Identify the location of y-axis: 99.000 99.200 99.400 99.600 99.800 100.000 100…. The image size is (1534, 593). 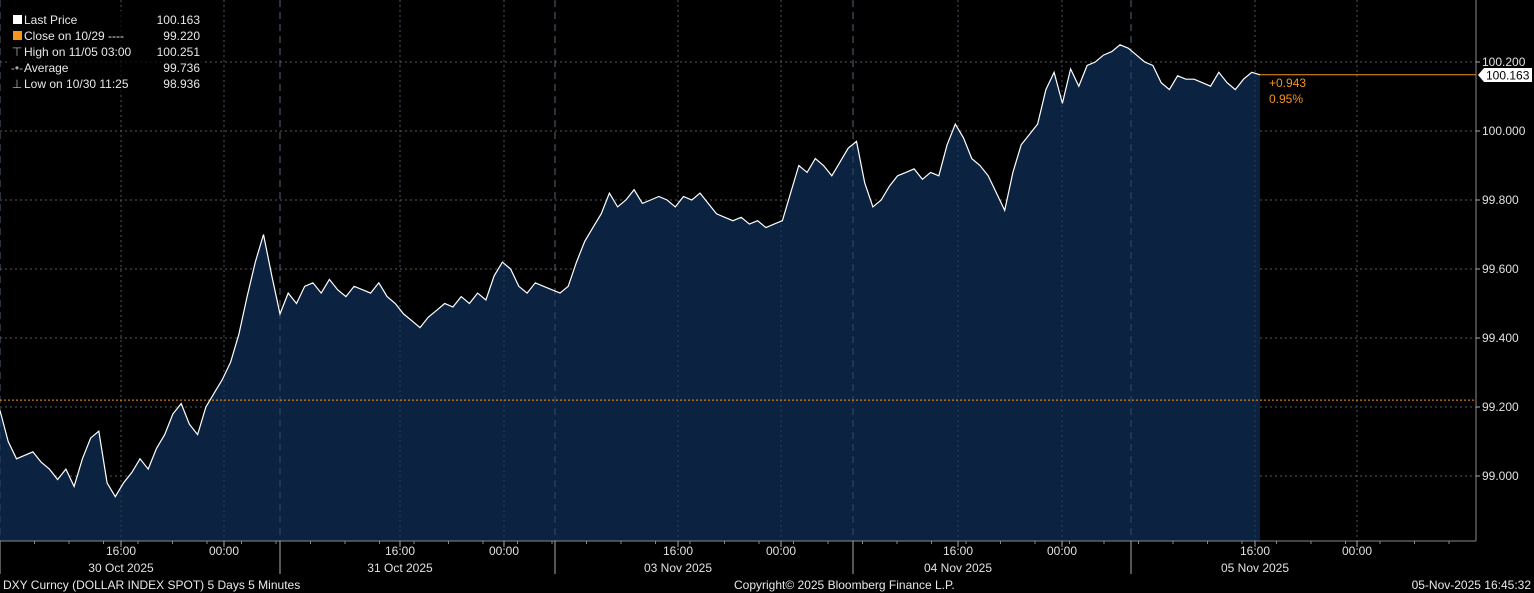
(1501, 269).